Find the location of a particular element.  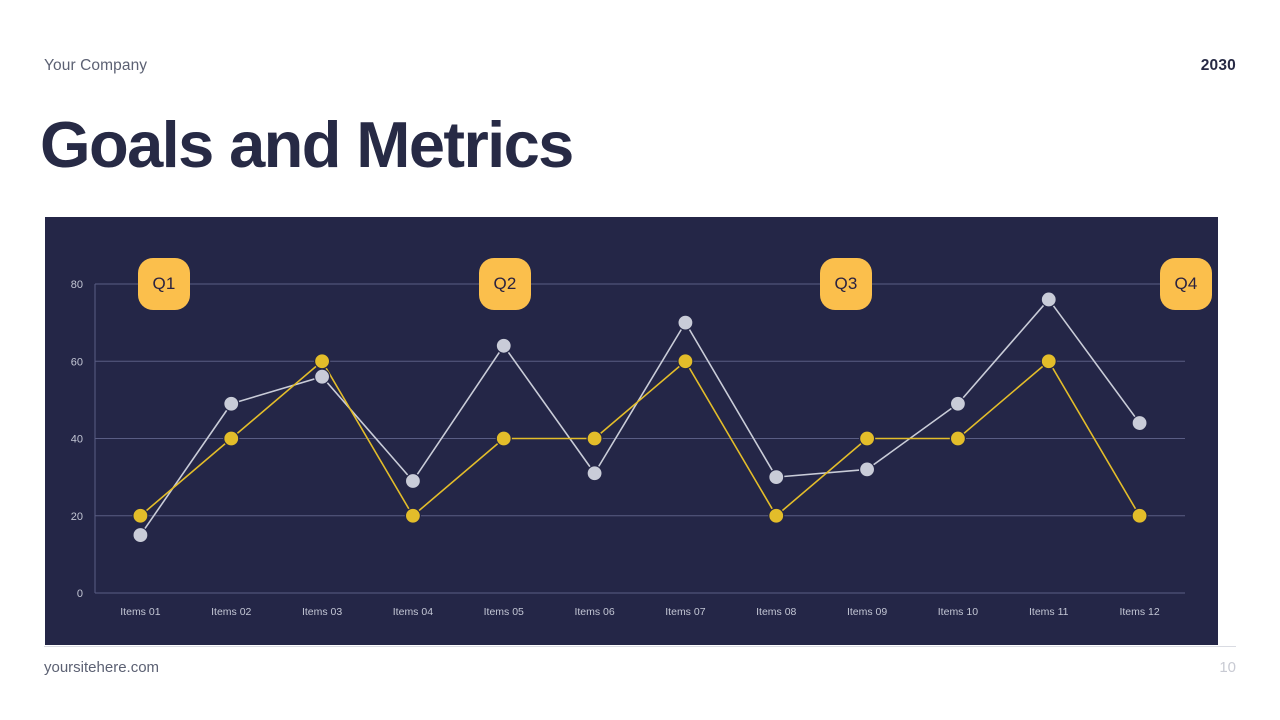

x-axis-tick-label: Items 06 is located at coordinates (594, 612).